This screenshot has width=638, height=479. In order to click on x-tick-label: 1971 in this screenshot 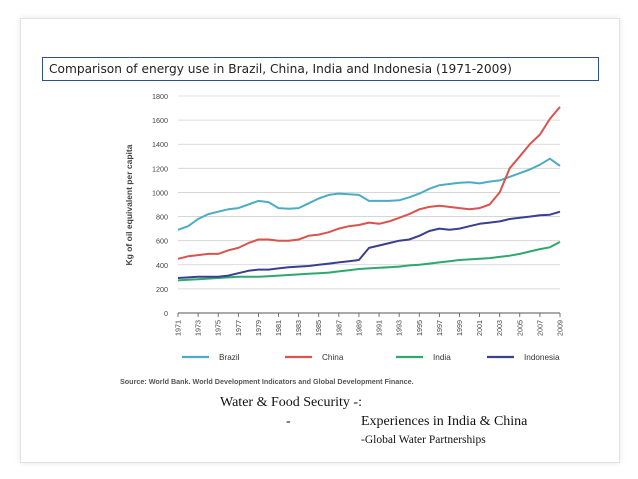, I will do `click(178, 328)`.